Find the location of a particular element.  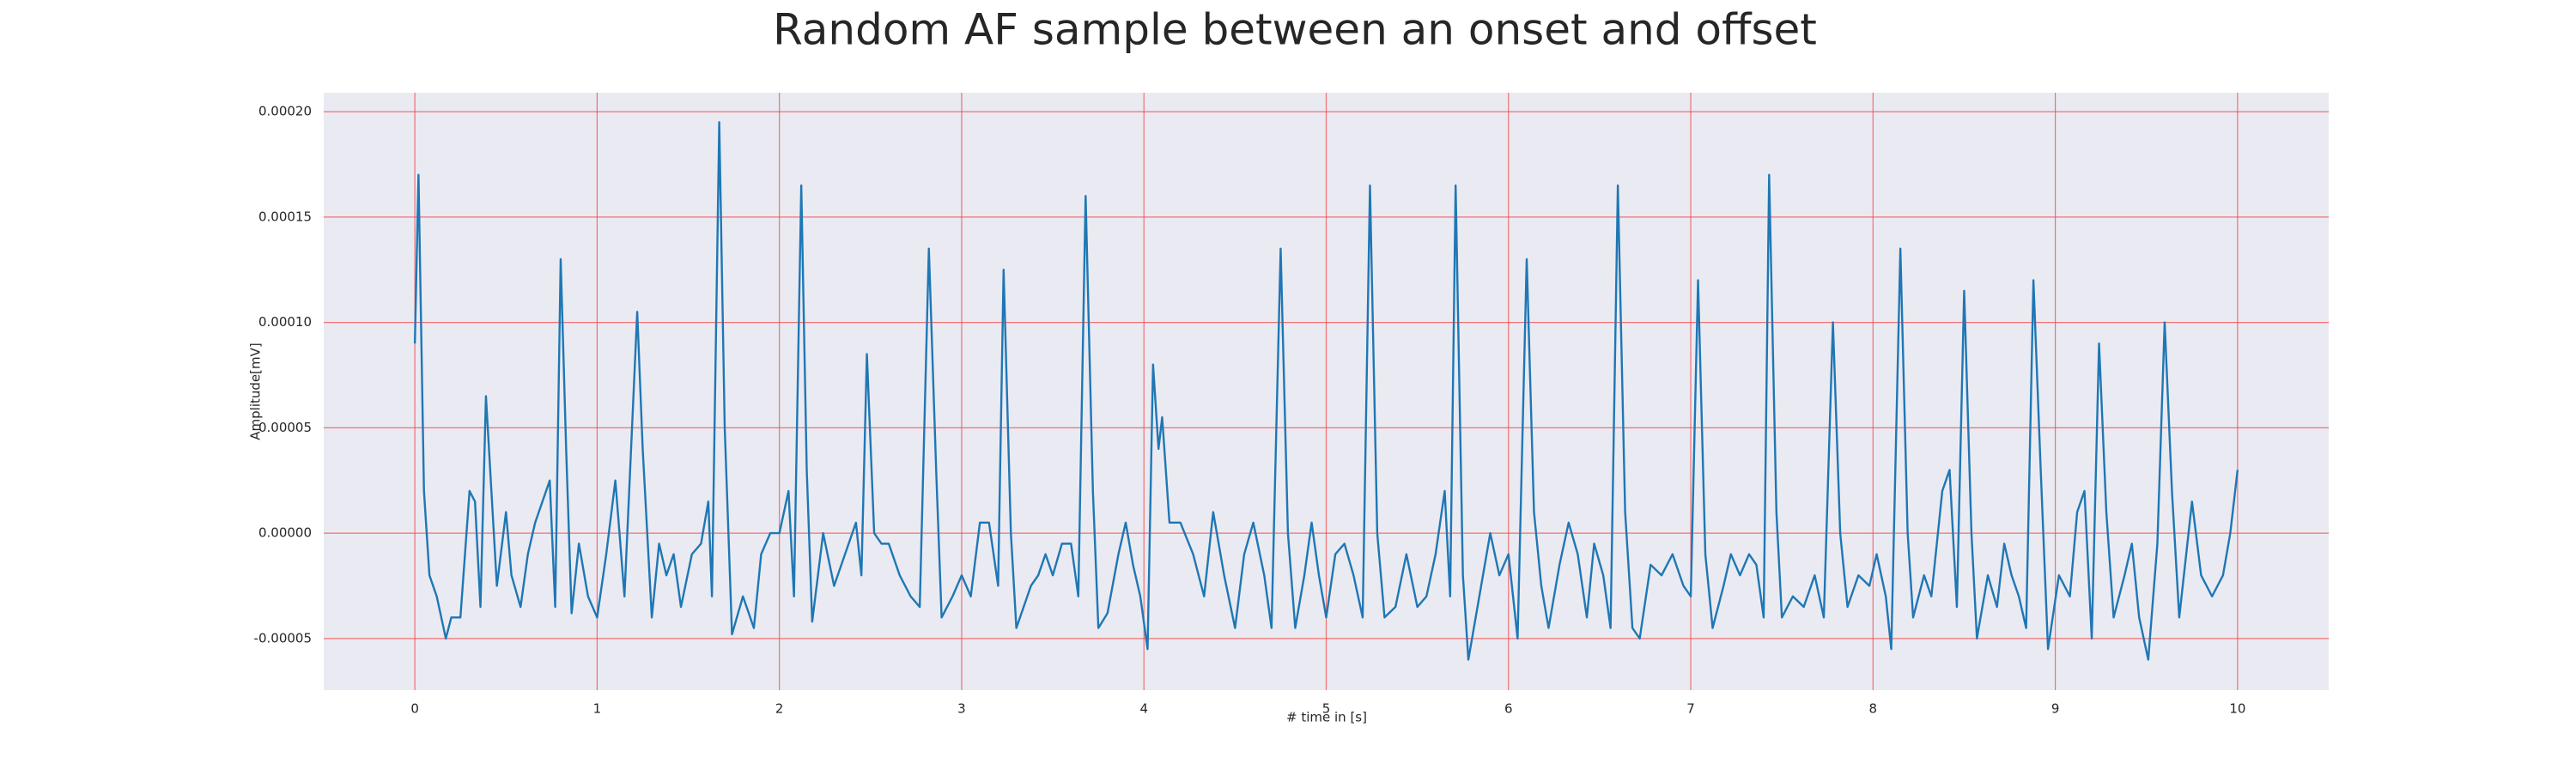

y-tick-label: 0.00005 is located at coordinates (285, 428).